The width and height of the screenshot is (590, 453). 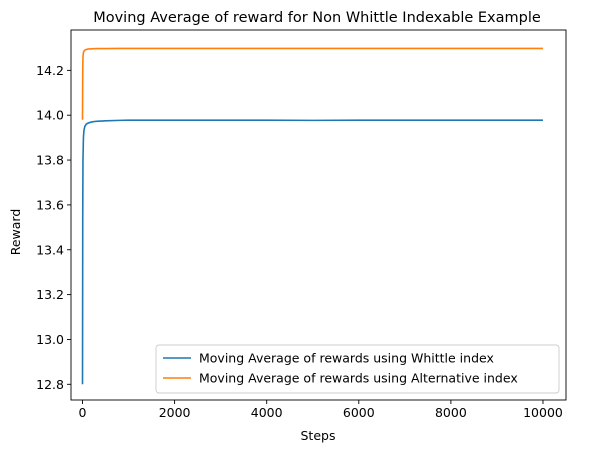 I want to click on y-tick-label-4: 13.6, so click(x=50, y=204).